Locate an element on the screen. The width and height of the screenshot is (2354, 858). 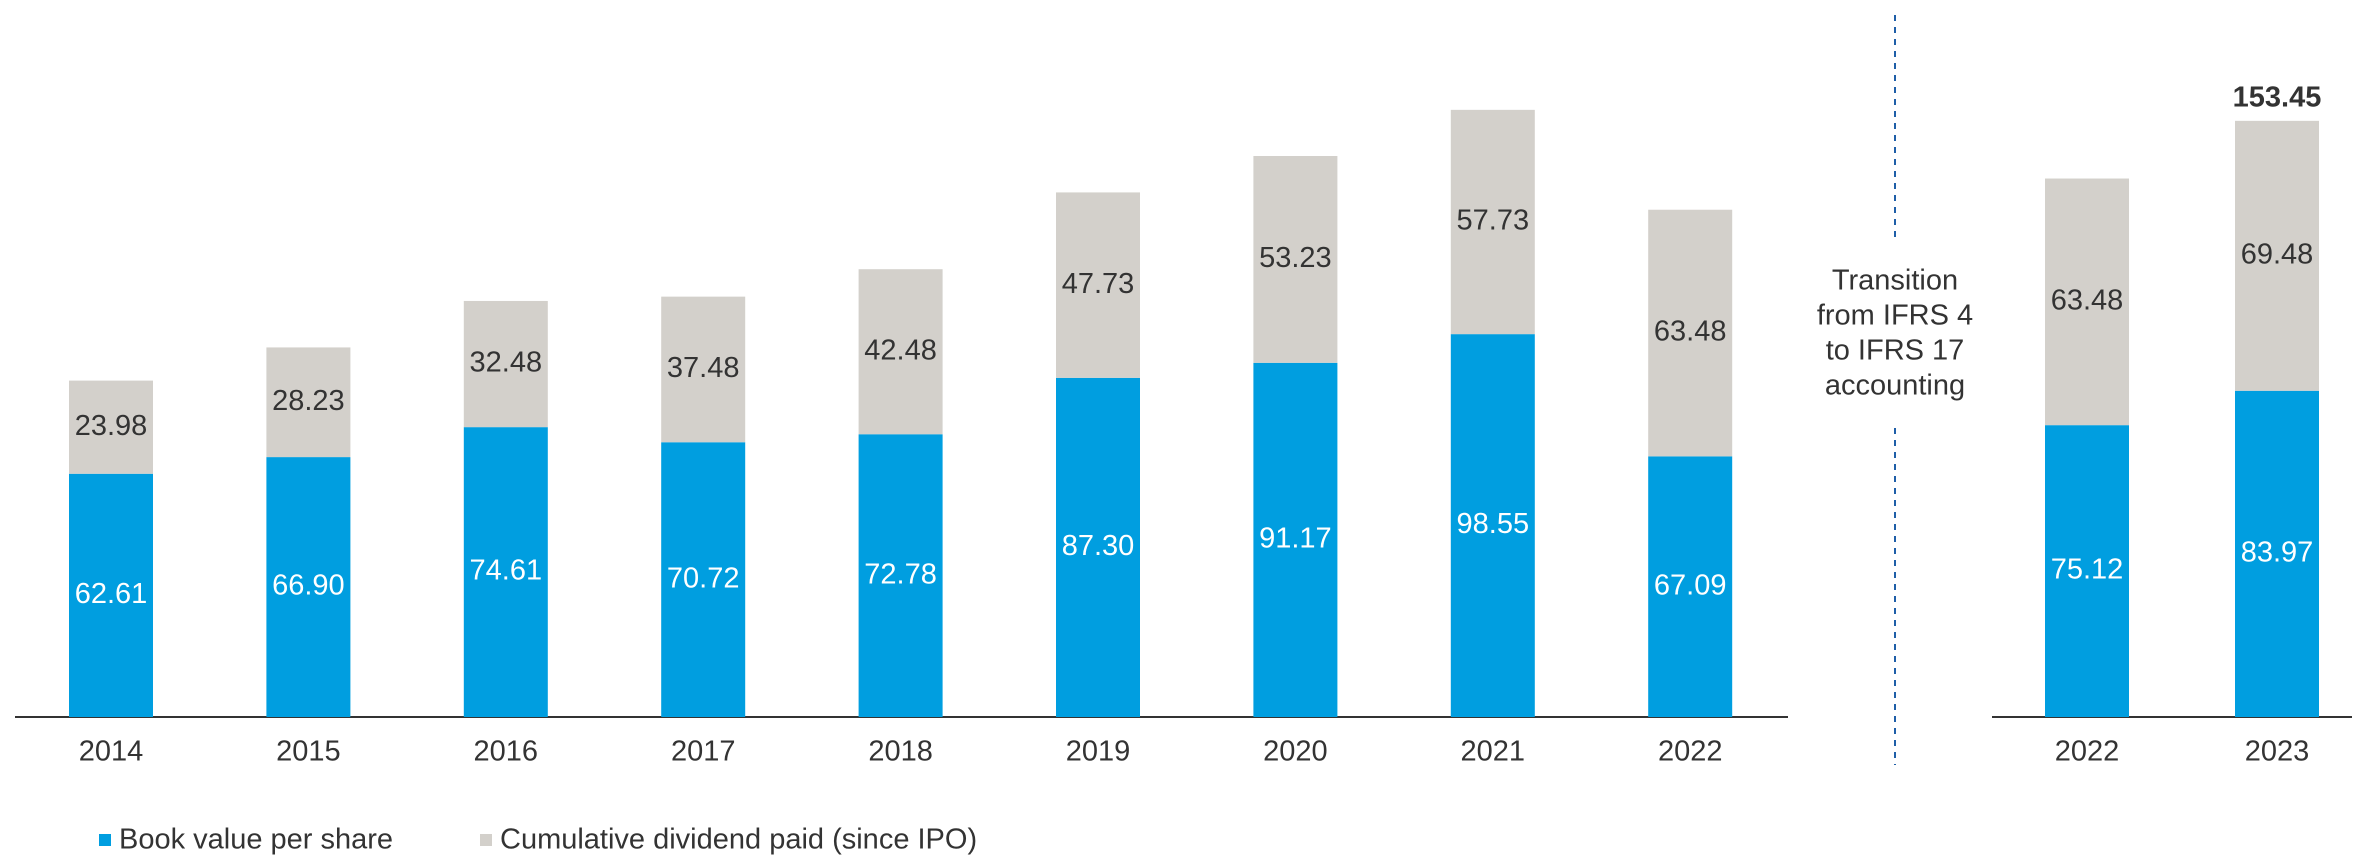
value-label: 57.73 is located at coordinates (1493, 221).